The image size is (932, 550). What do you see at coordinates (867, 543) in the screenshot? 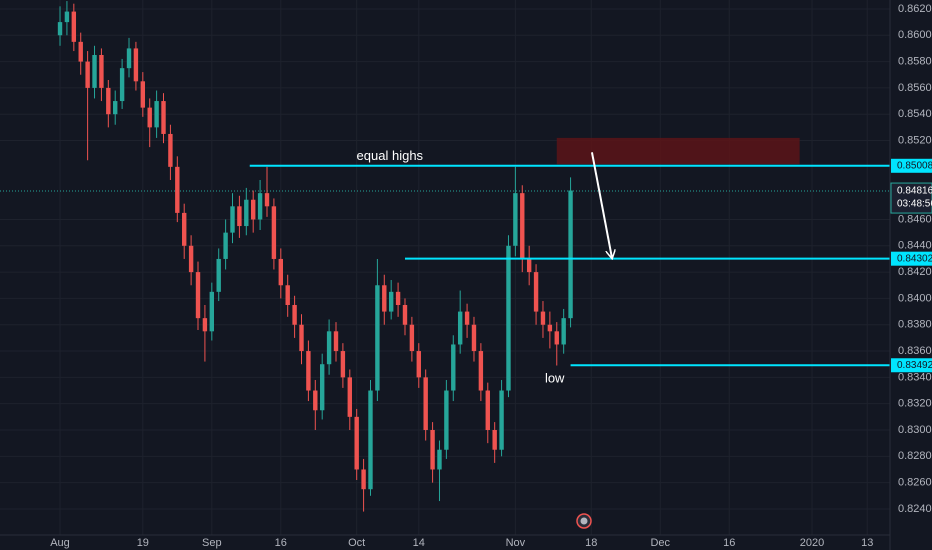
I see `x-tick-label: 13` at bounding box center [867, 543].